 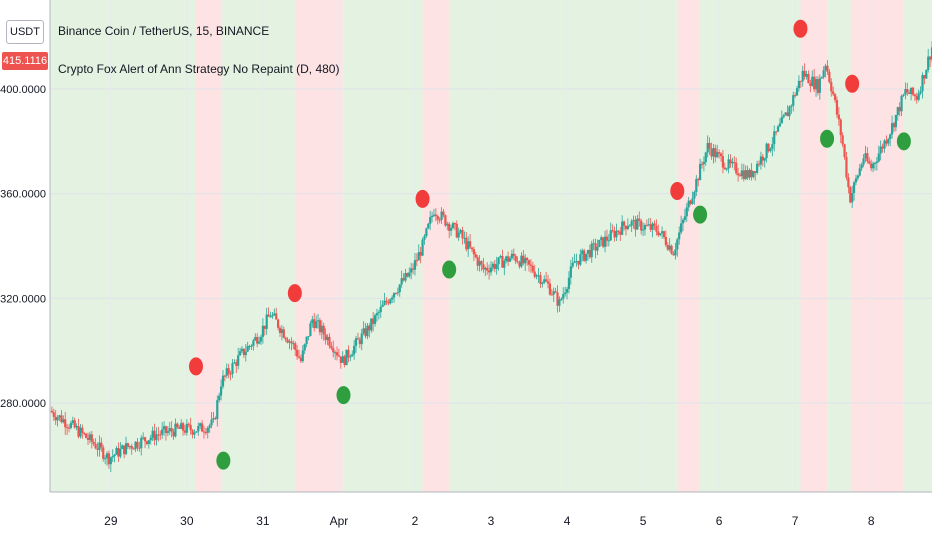 What do you see at coordinates (123, 246) in the screenshot?
I see `zone-long` at bounding box center [123, 246].